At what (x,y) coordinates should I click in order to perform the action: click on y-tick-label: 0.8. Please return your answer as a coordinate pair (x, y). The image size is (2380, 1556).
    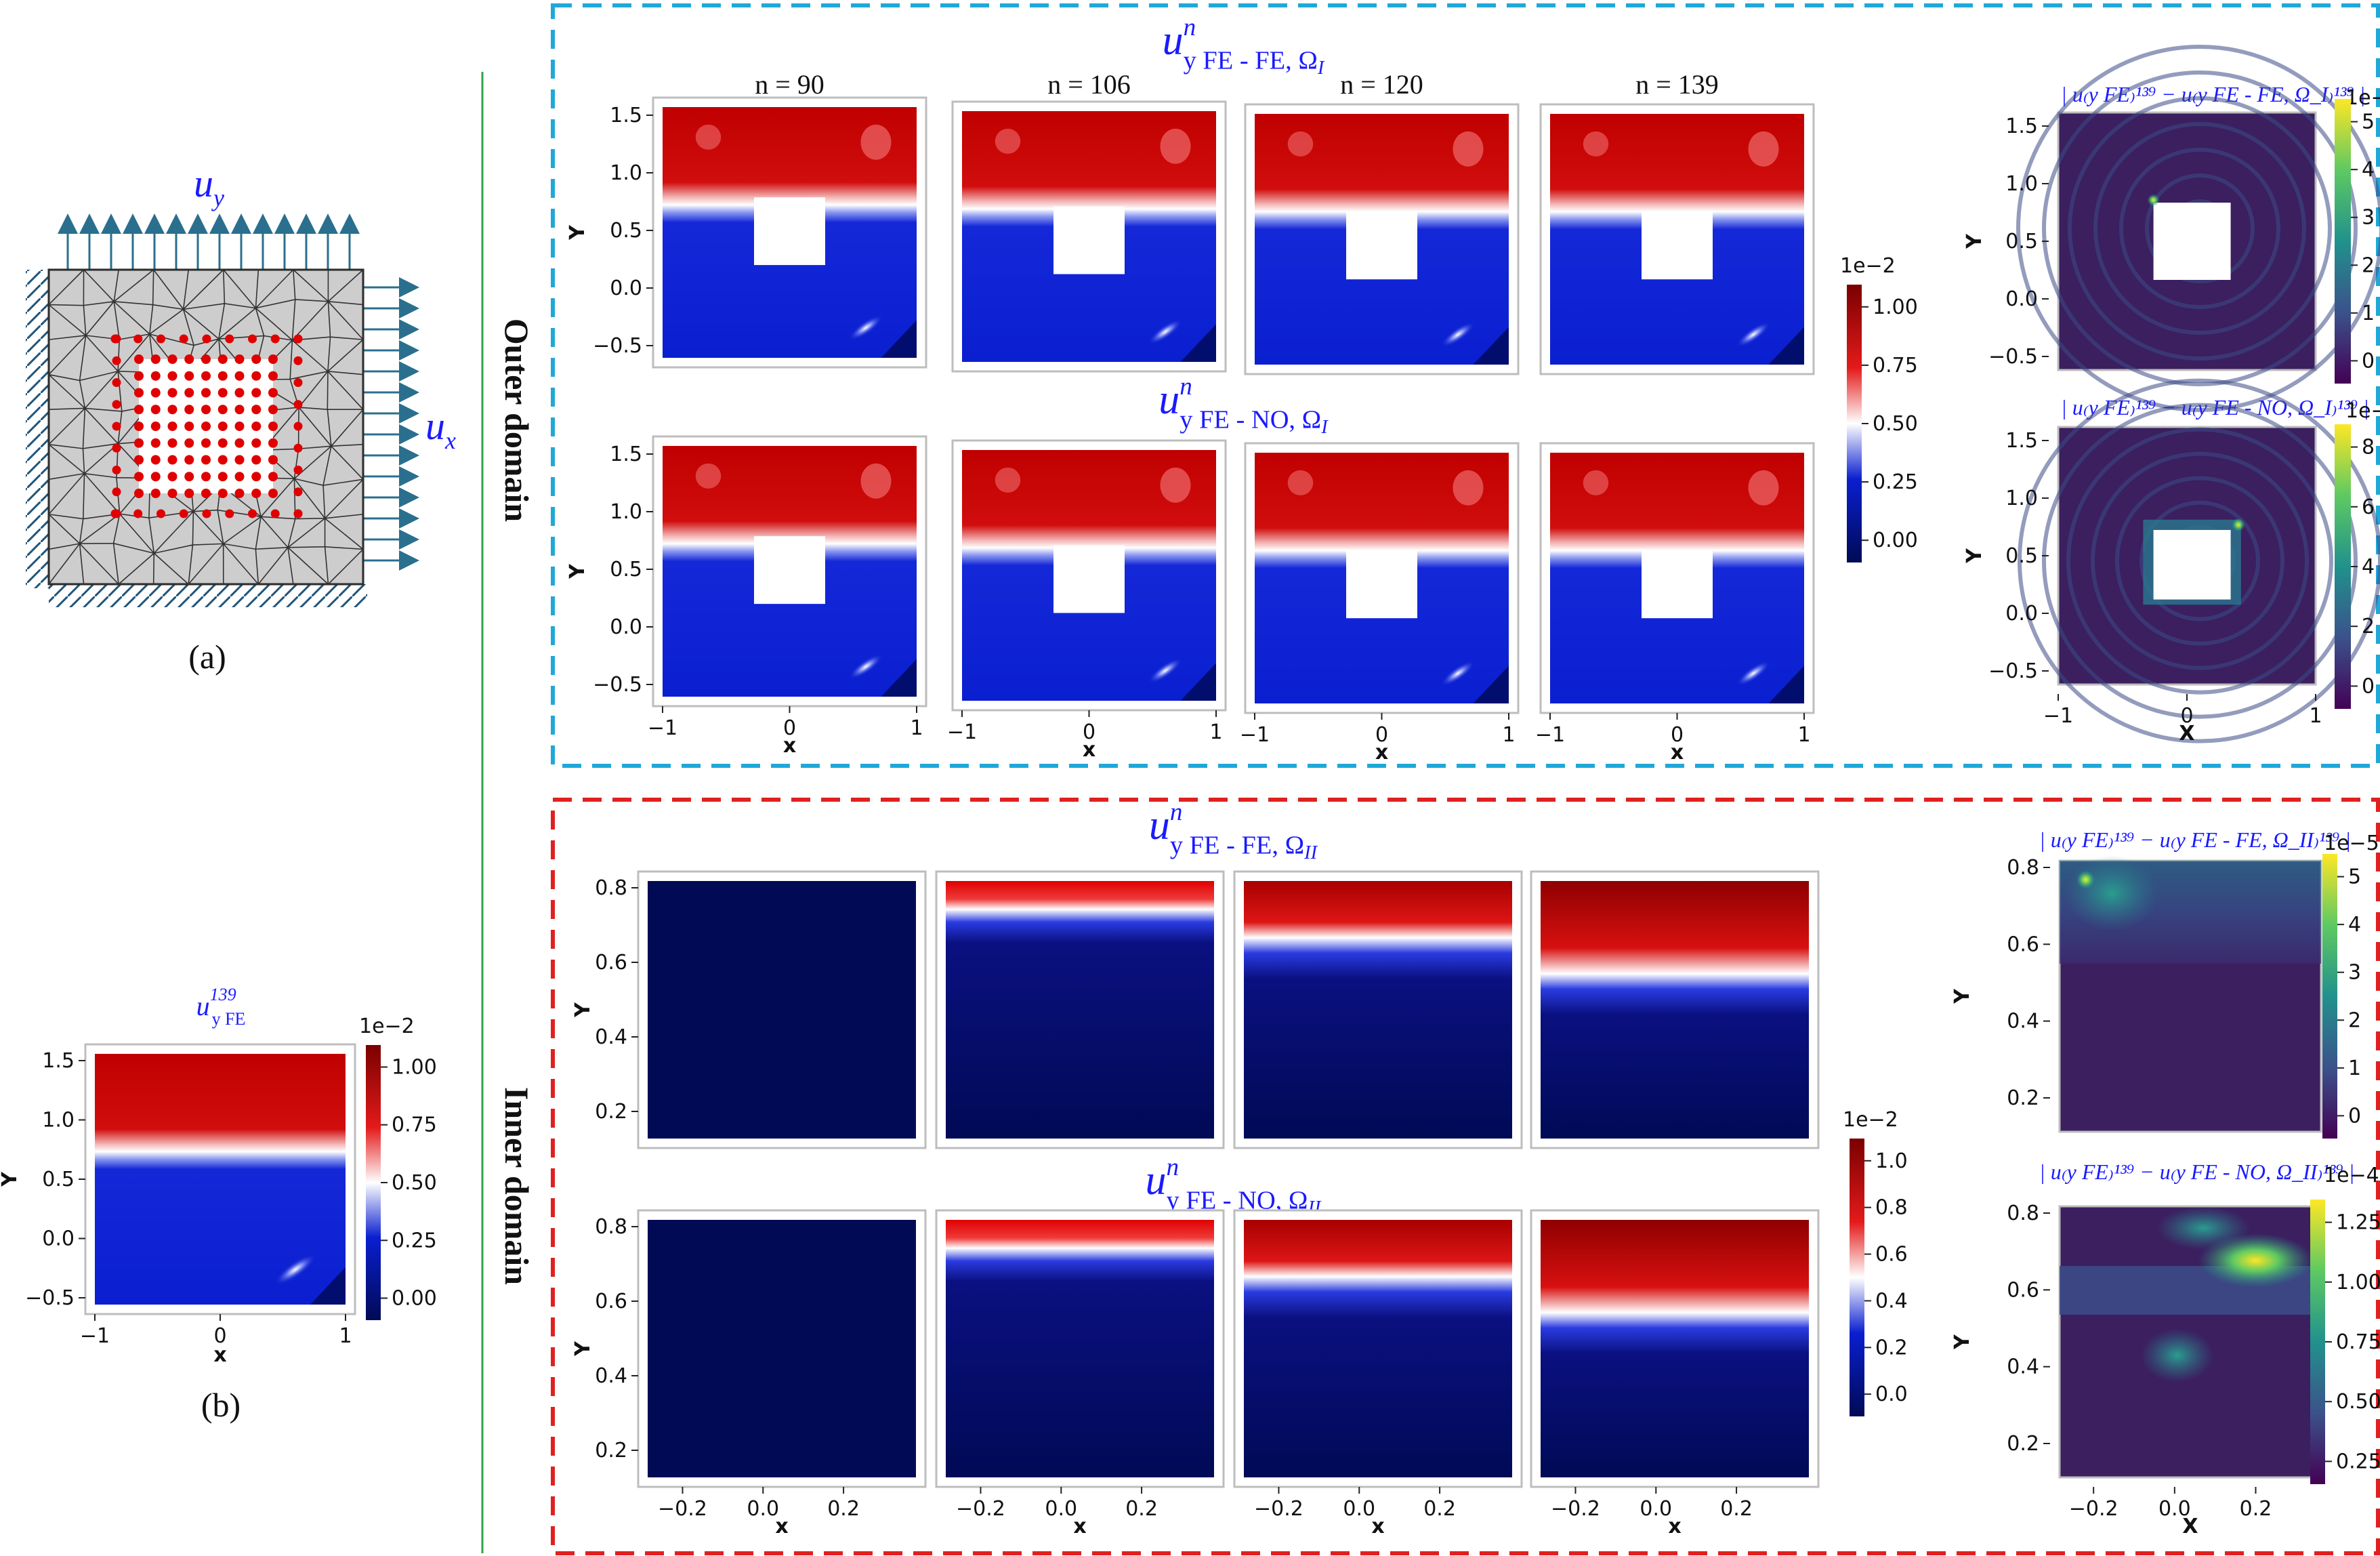
    Looking at the image, I should click on (611, 888).